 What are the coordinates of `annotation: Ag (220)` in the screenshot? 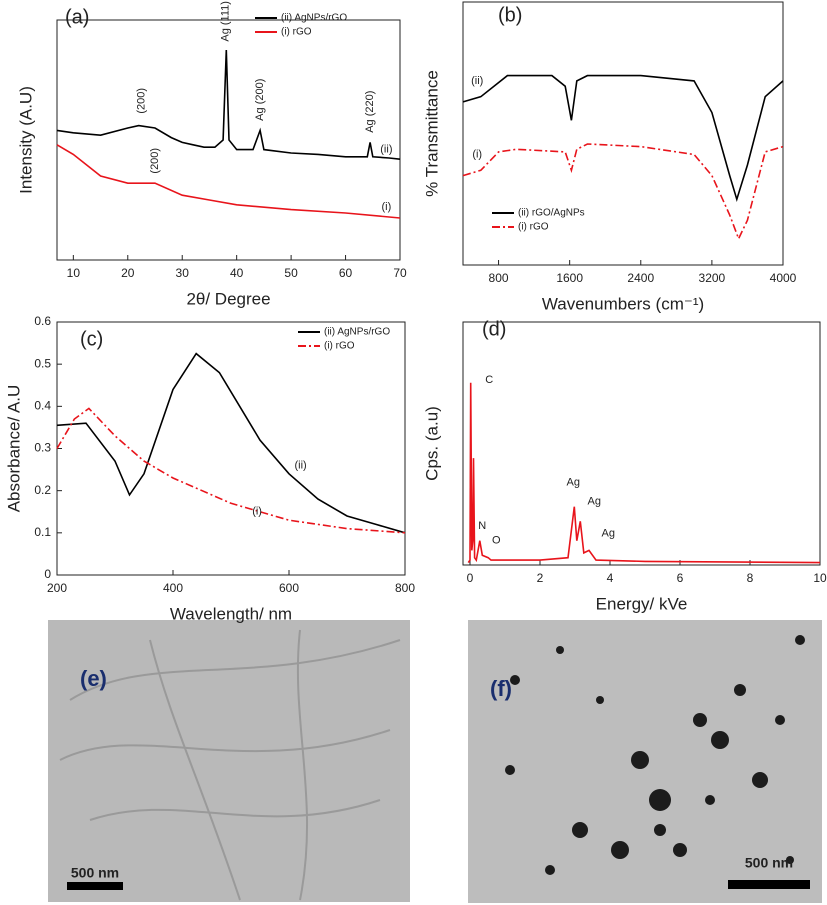 It's located at (370, 112).